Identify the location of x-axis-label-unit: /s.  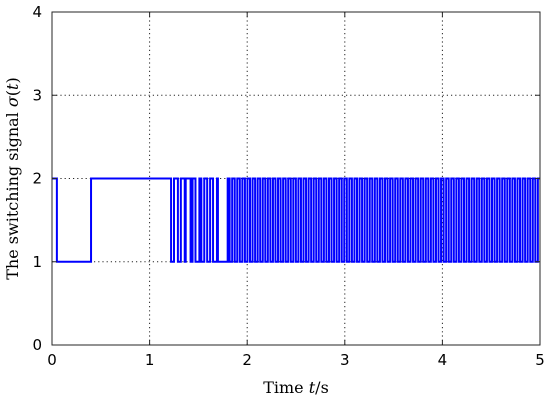
(322, 387).